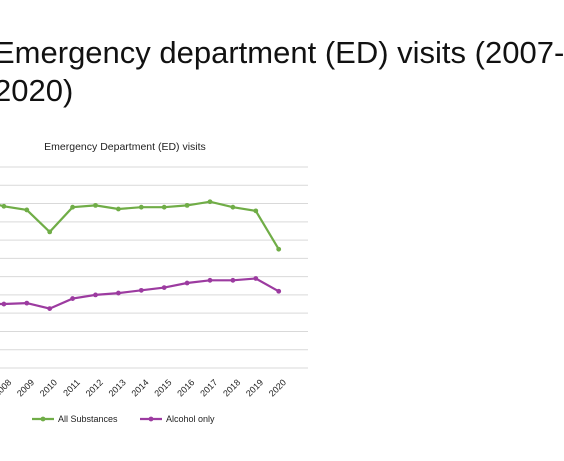 The image size is (564, 461). Describe the element at coordinates (123, 419) in the screenshot. I see `chart-legend: All Substances Alcohol only` at that location.